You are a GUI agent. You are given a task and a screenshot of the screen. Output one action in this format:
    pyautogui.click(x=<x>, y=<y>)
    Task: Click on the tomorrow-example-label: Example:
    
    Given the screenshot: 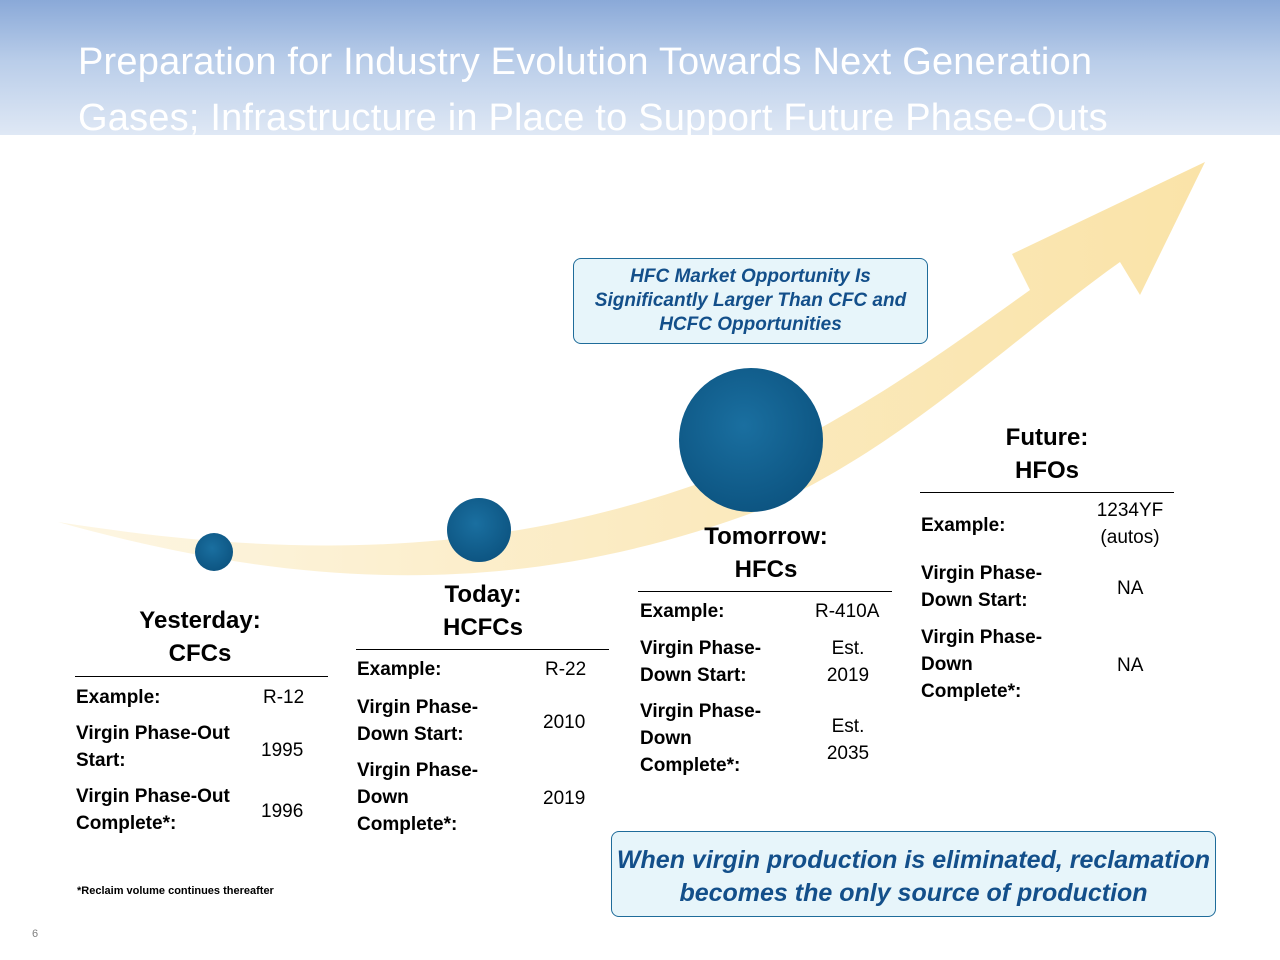 What is the action you would take?
    pyautogui.click(x=682, y=611)
    